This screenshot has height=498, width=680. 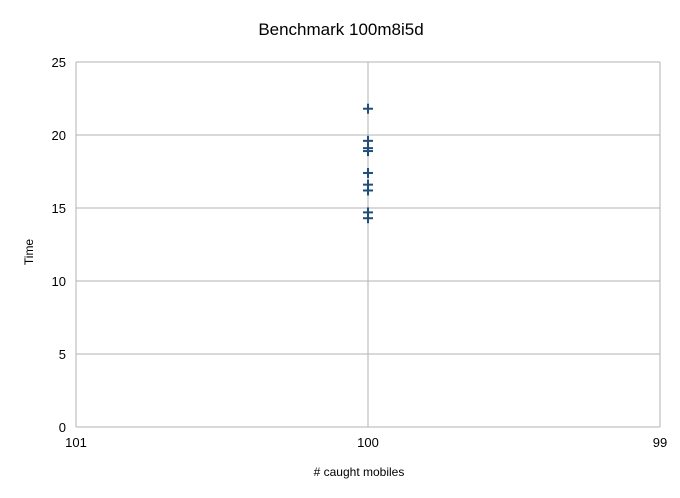 I want to click on y-tick-label: 0, so click(x=62, y=427).